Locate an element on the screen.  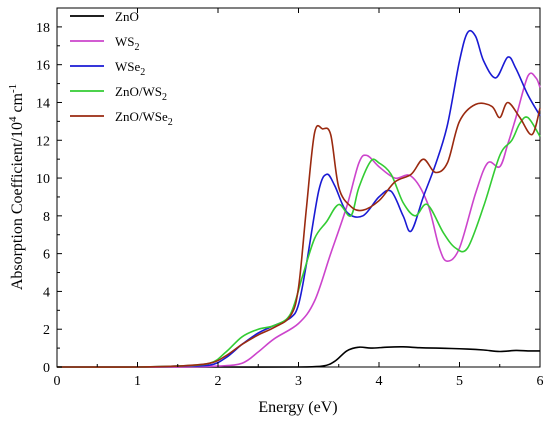
x-tick-label: 4 is located at coordinates (379, 381).